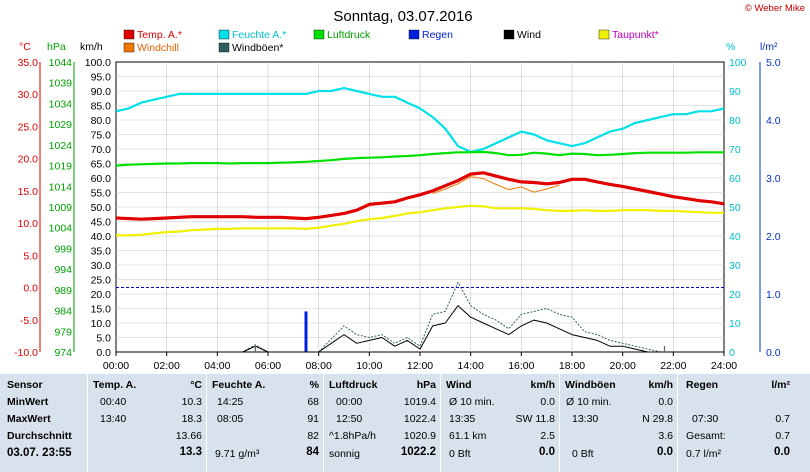 This screenshot has height=472, width=810. What do you see at coordinates (773, 295) in the screenshot?
I see `y-tick-label-rain: 1.0` at bounding box center [773, 295].